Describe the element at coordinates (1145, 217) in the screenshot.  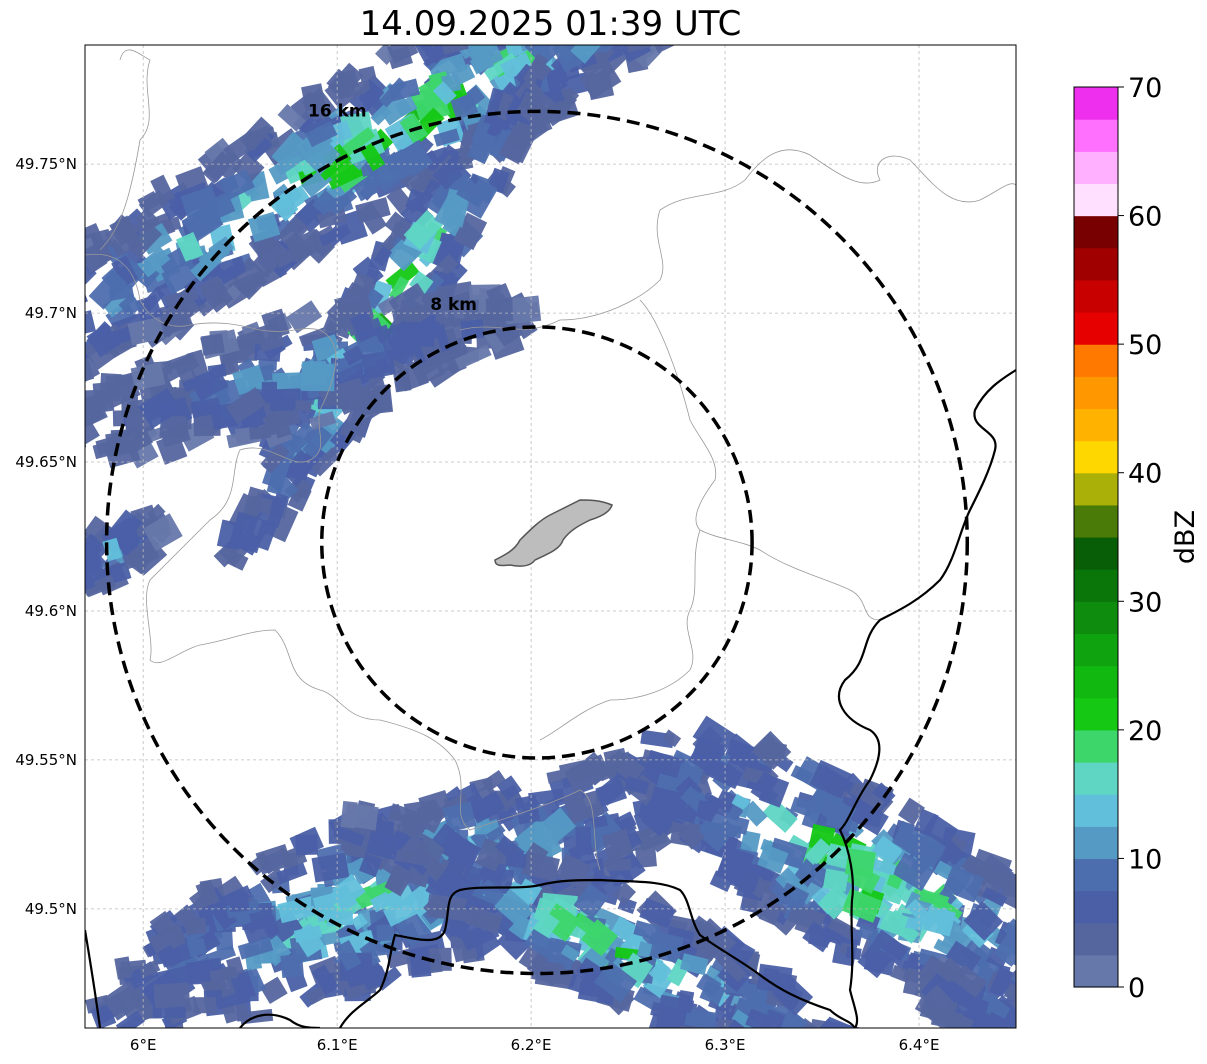
I see `colorbar-tick-label: 60` at that location.